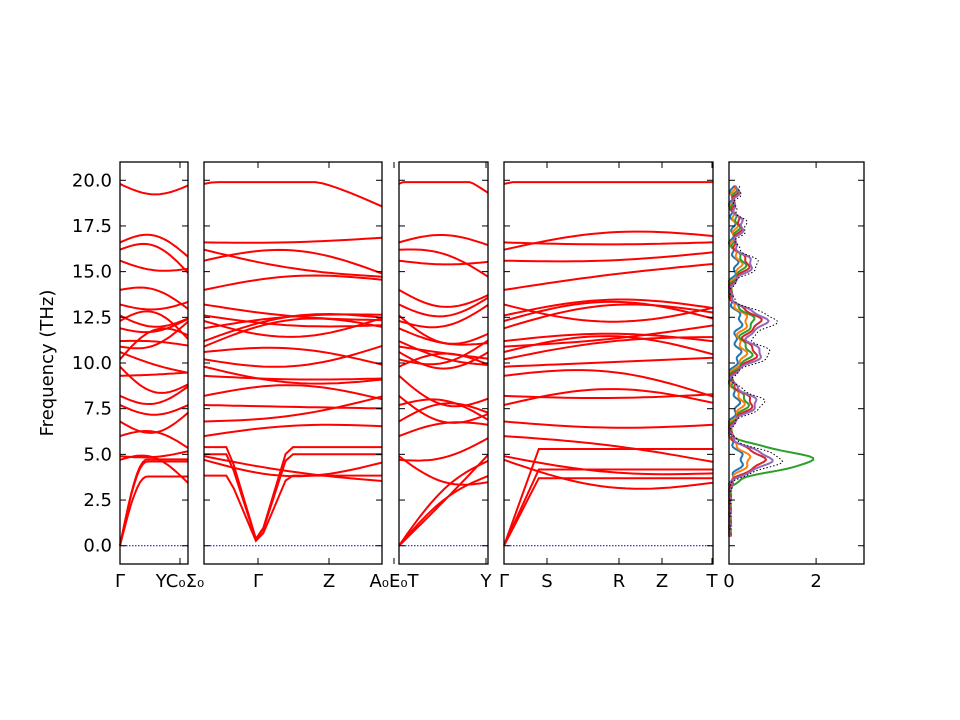  Describe the element at coordinates (179, 581) in the screenshot. I see `k-point-label: YC₀Σ₀` at that location.